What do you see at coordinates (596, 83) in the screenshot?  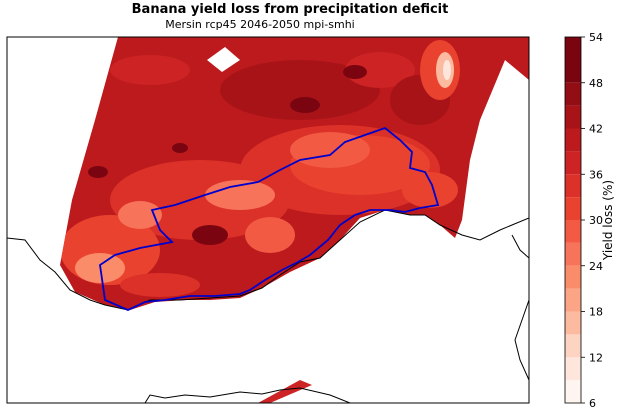 I see `colorbar-tick-label: 48` at bounding box center [596, 83].